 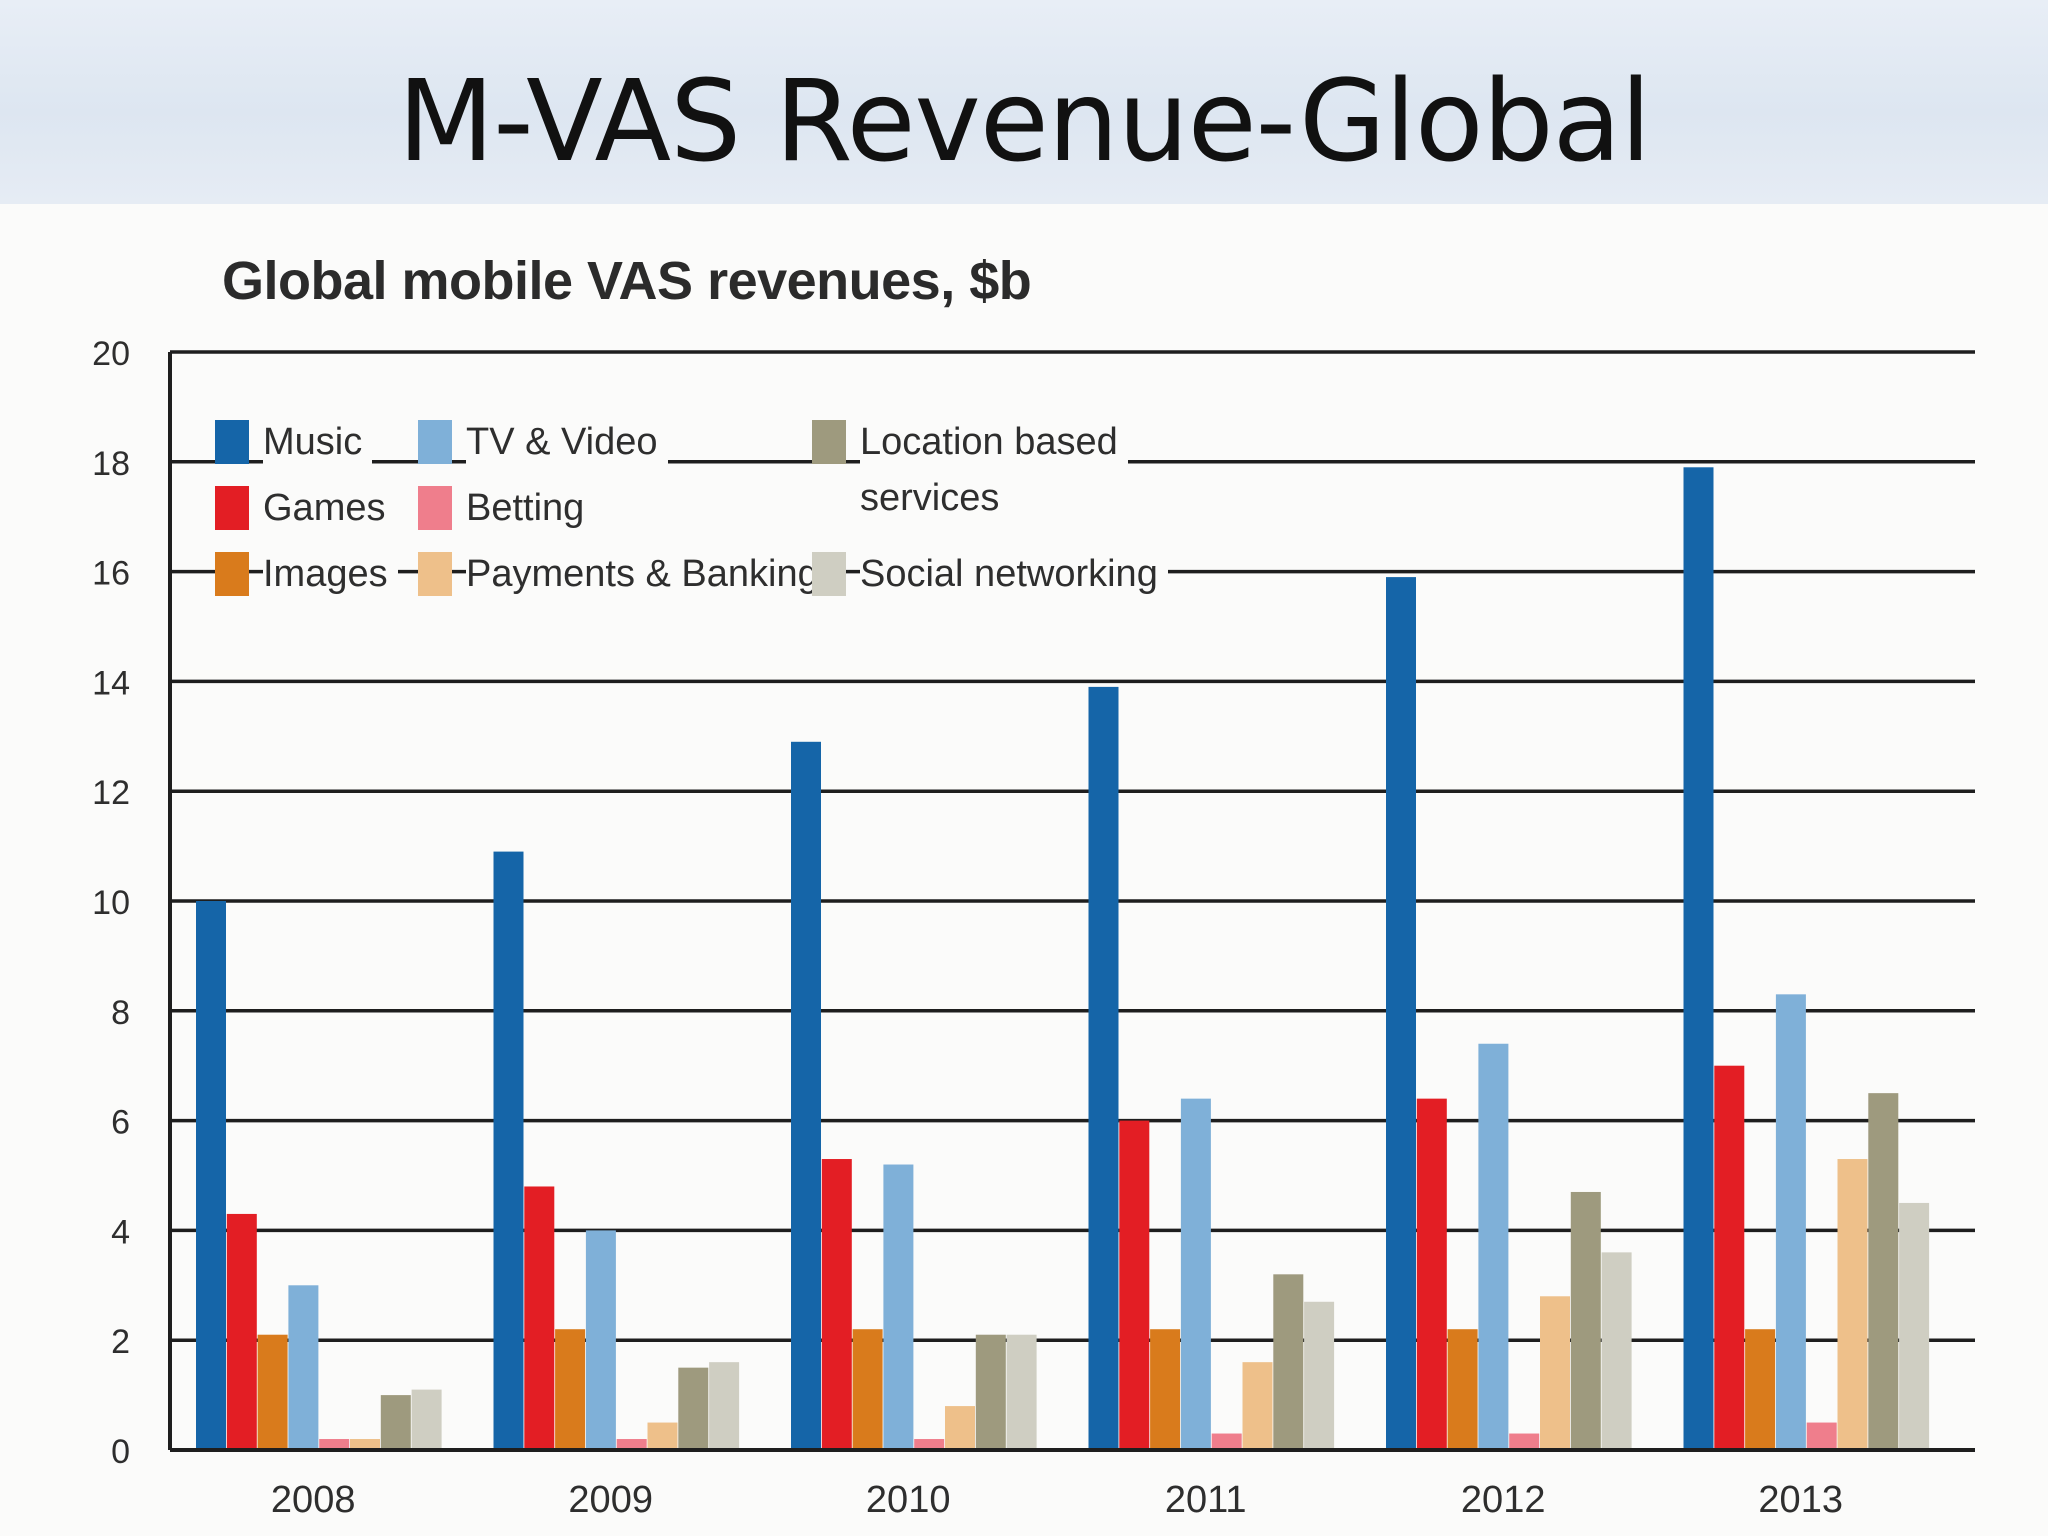 What do you see at coordinates (1195, 1273) in the screenshot?
I see `bar-tv-video-2011` at bounding box center [1195, 1273].